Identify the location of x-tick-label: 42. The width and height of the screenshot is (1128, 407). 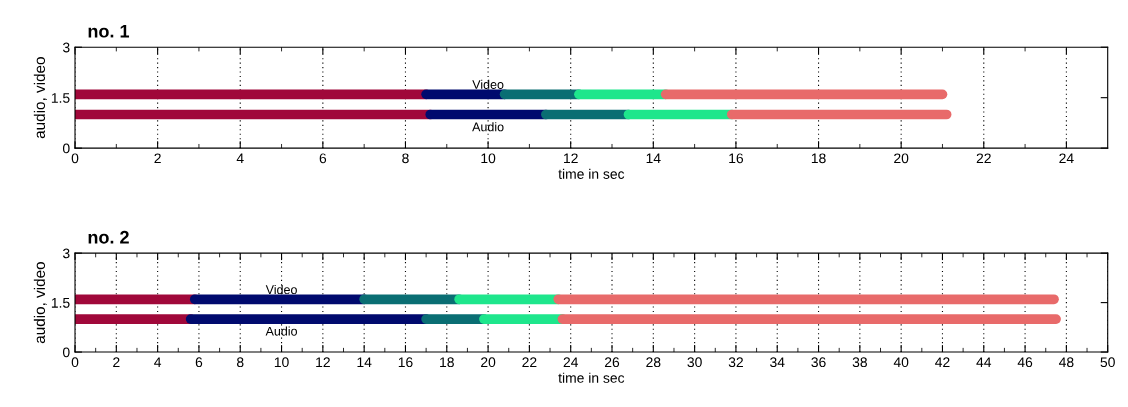
(942, 362).